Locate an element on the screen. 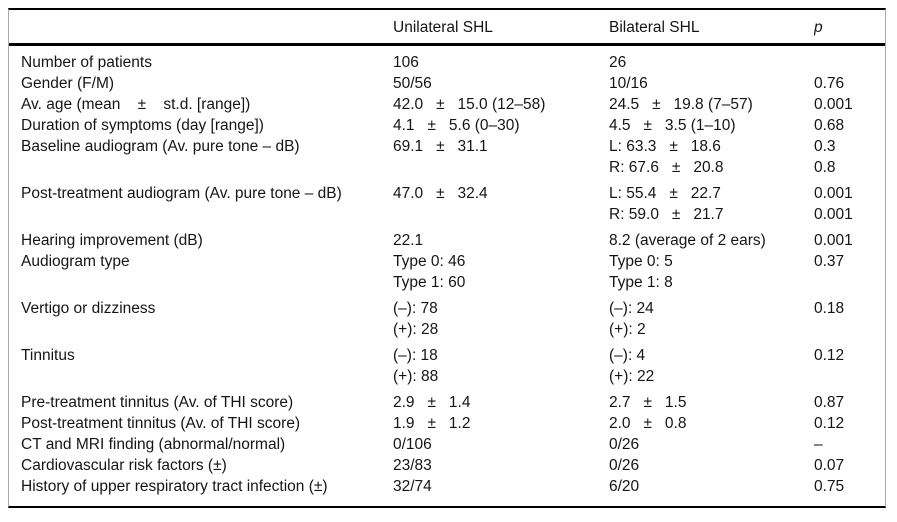  row-label: Tinnitus is located at coordinates (48, 355).